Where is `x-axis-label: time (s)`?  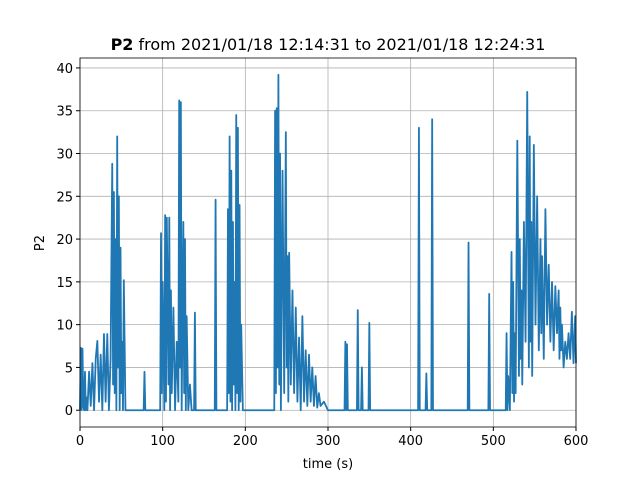
x-axis-label: time (s) is located at coordinates (328, 464).